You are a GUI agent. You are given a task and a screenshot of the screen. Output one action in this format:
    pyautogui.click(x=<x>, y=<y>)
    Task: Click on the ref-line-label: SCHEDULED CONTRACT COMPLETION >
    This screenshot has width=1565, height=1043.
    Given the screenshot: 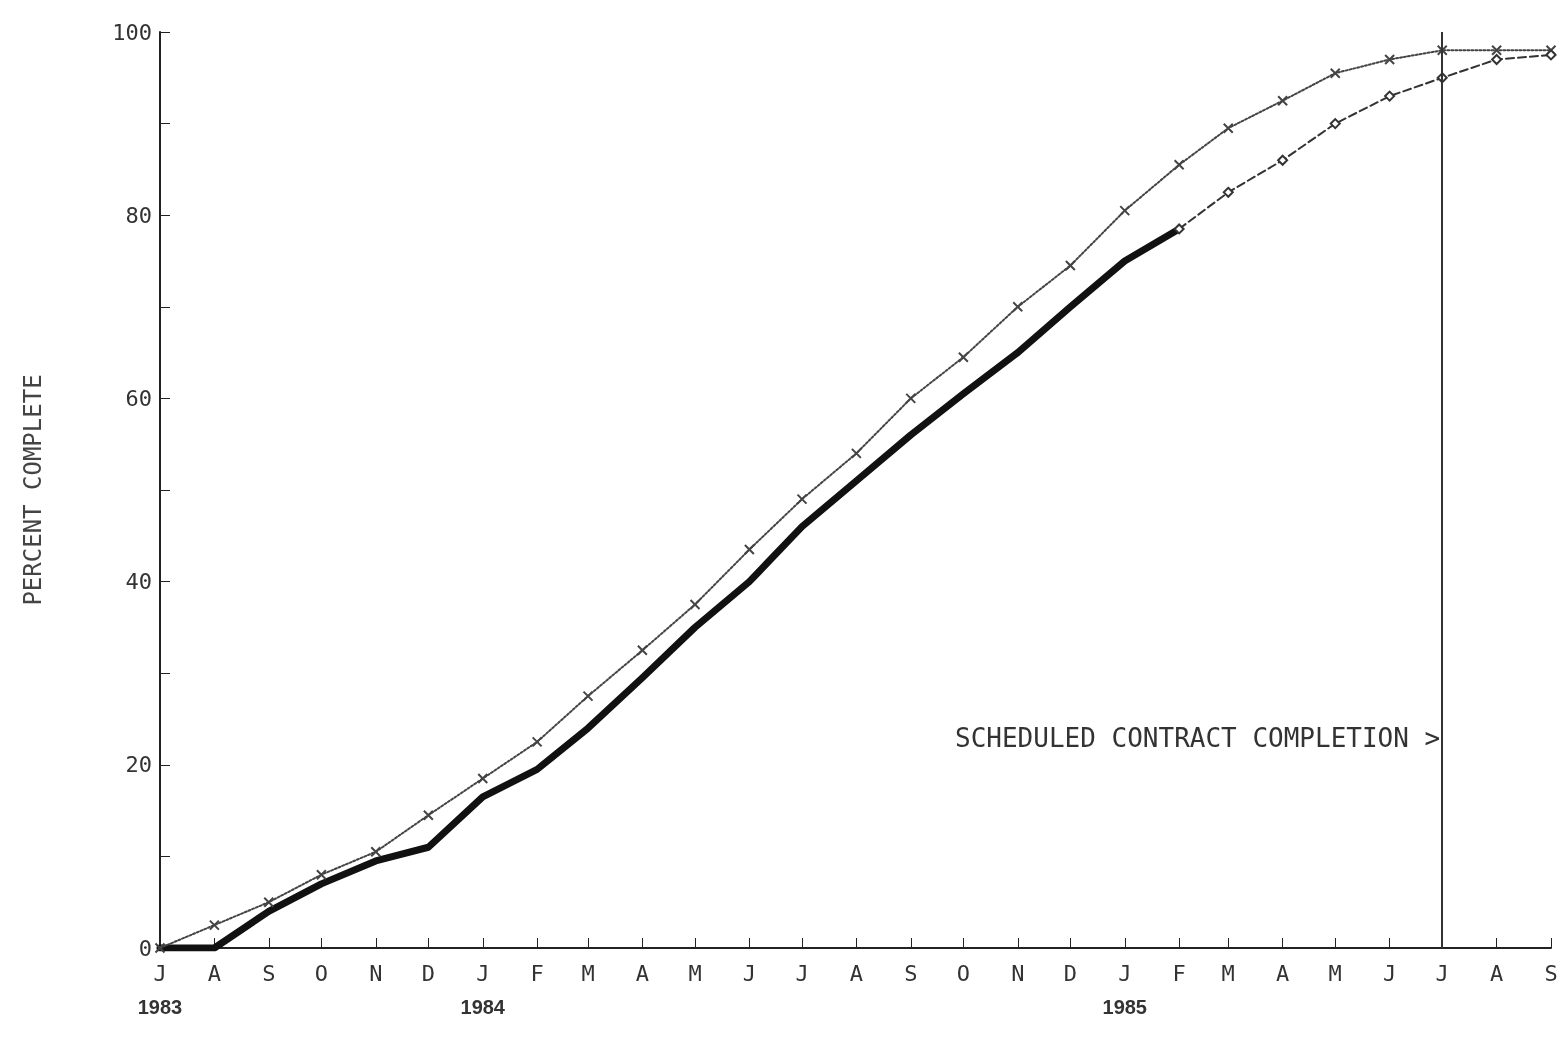 What is the action you would take?
    pyautogui.click(x=1197, y=738)
    